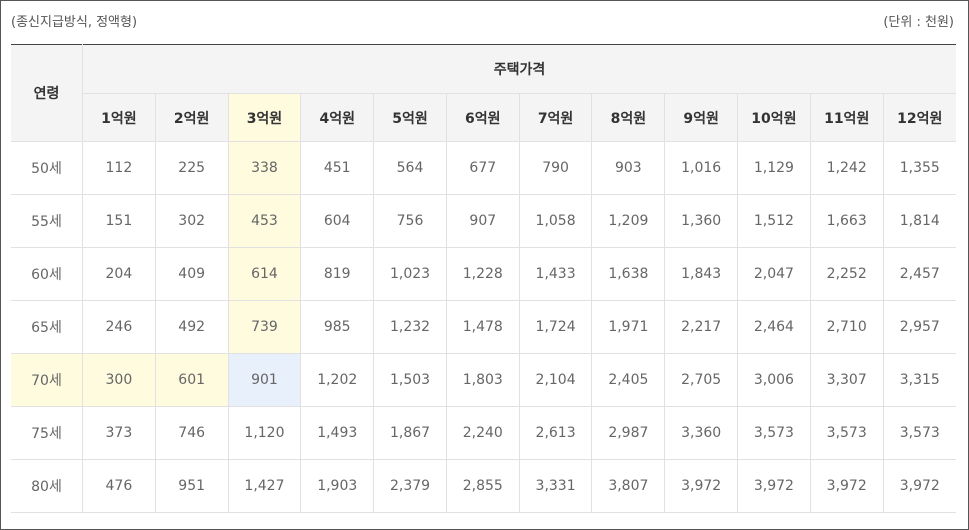  What do you see at coordinates (191, 117) in the screenshot?
I see `price-column-header: 2억원` at bounding box center [191, 117].